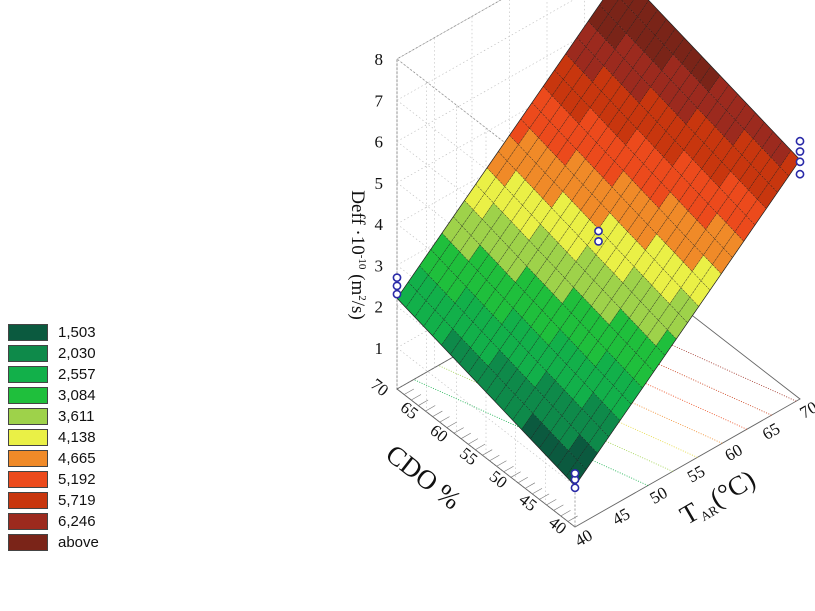 Image resolution: width=815 pixels, height=611 pixels. I want to click on legend-item: 6,246, so click(83, 521).